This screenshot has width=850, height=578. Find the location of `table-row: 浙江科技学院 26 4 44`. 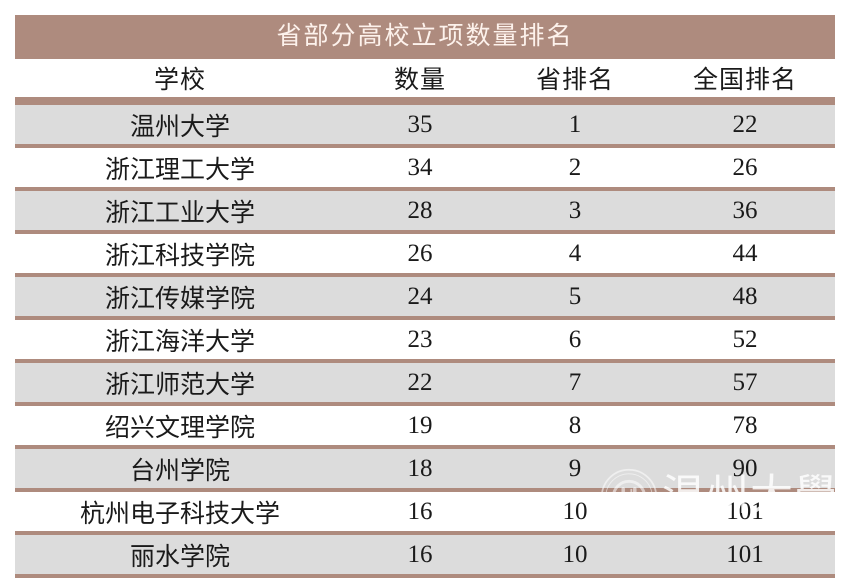

table-row: 浙江科技学院 26 4 44 is located at coordinates (425, 253).